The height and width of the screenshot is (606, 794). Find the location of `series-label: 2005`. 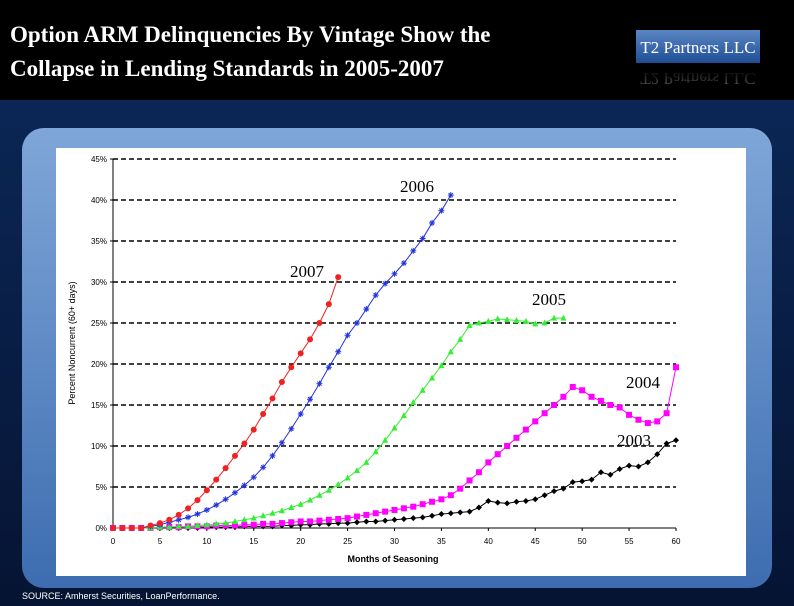

series-label: 2005 is located at coordinates (549, 299).